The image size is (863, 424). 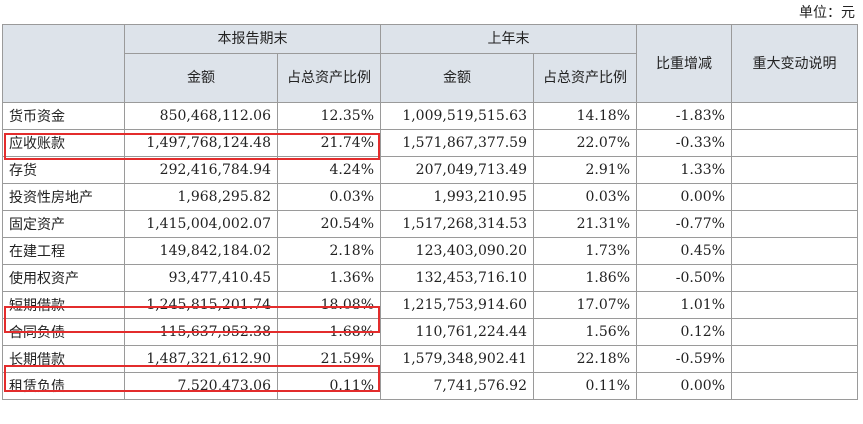 I want to click on row-current-ratio: 2.18%, so click(x=329, y=251).